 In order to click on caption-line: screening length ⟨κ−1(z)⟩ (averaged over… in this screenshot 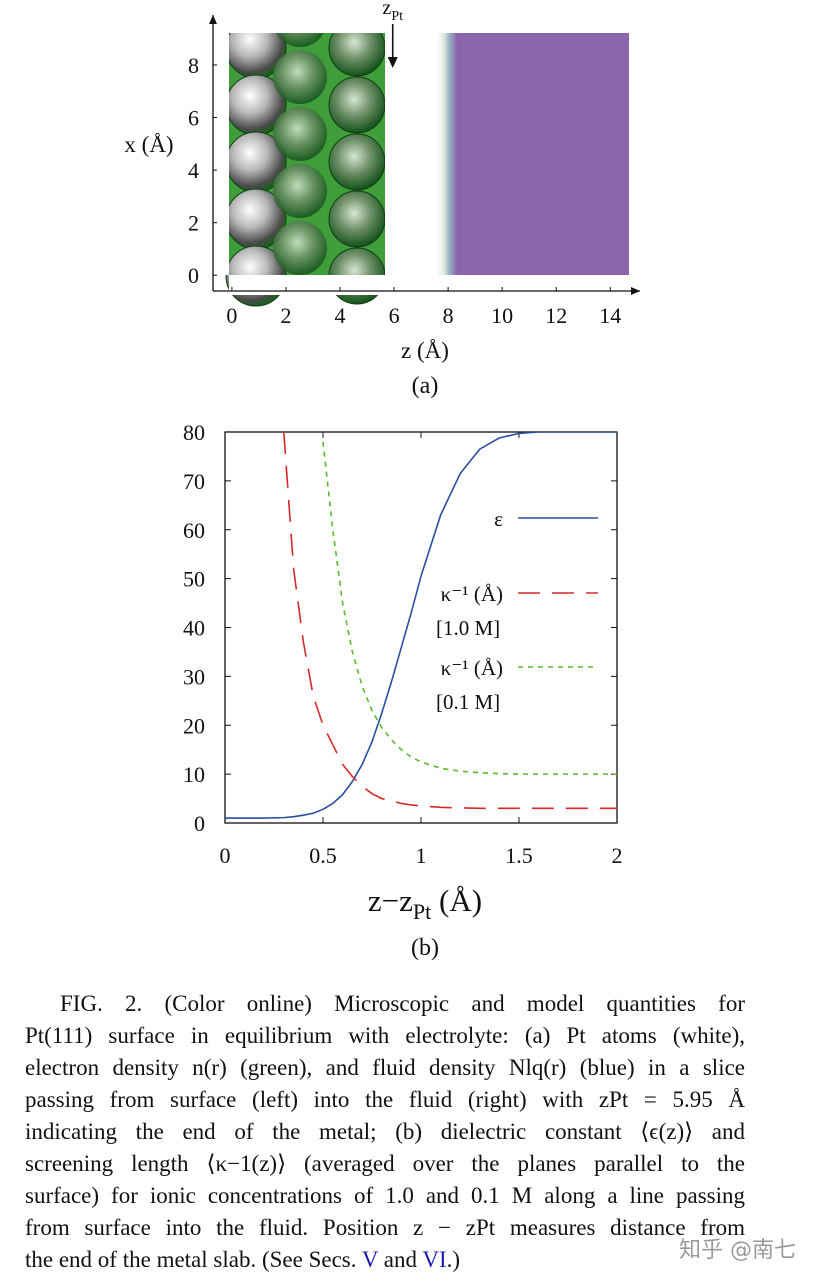, I will do `click(385, 1163)`.